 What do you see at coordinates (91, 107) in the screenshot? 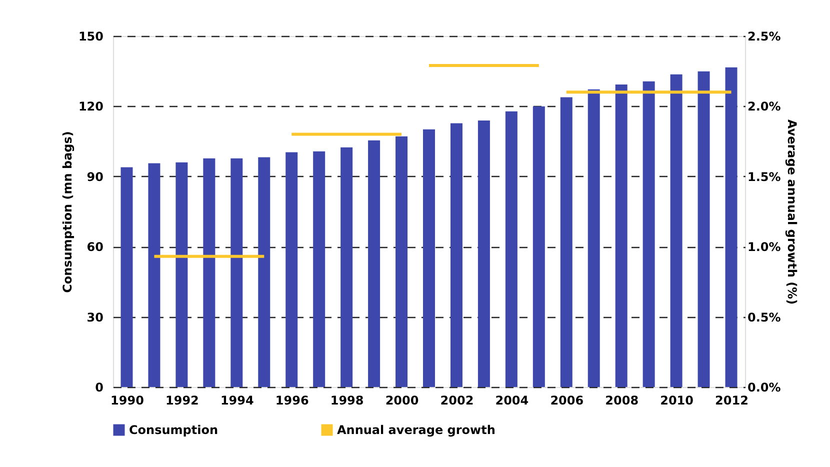
I see `y-tick-label: 120` at bounding box center [91, 107].